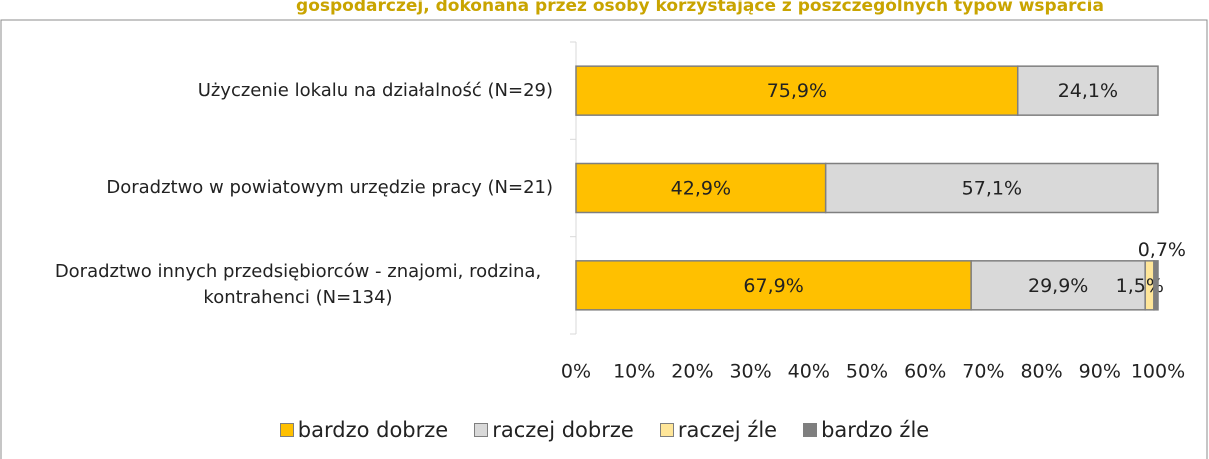 This screenshot has width=1209, height=459. What do you see at coordinates (809, 372) in the screenshot?
I see `x-tick-label: 40%` at bounding box center [809, 372].